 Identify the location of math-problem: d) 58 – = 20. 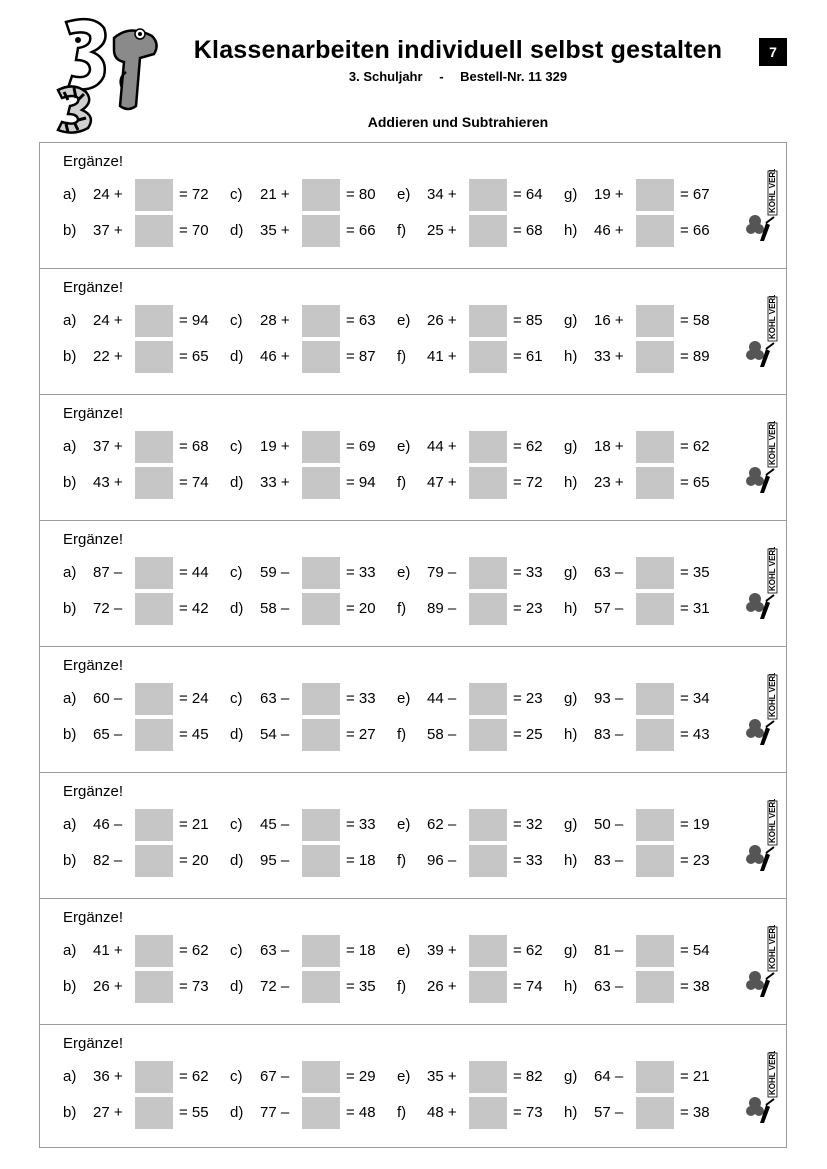
(315, 609).